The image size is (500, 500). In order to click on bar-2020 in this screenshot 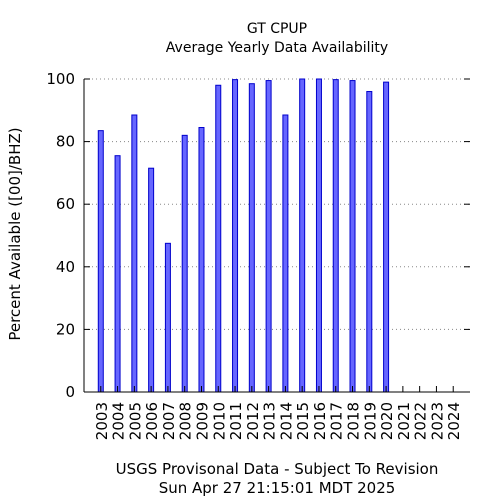, I will do `click(386, 237)`.